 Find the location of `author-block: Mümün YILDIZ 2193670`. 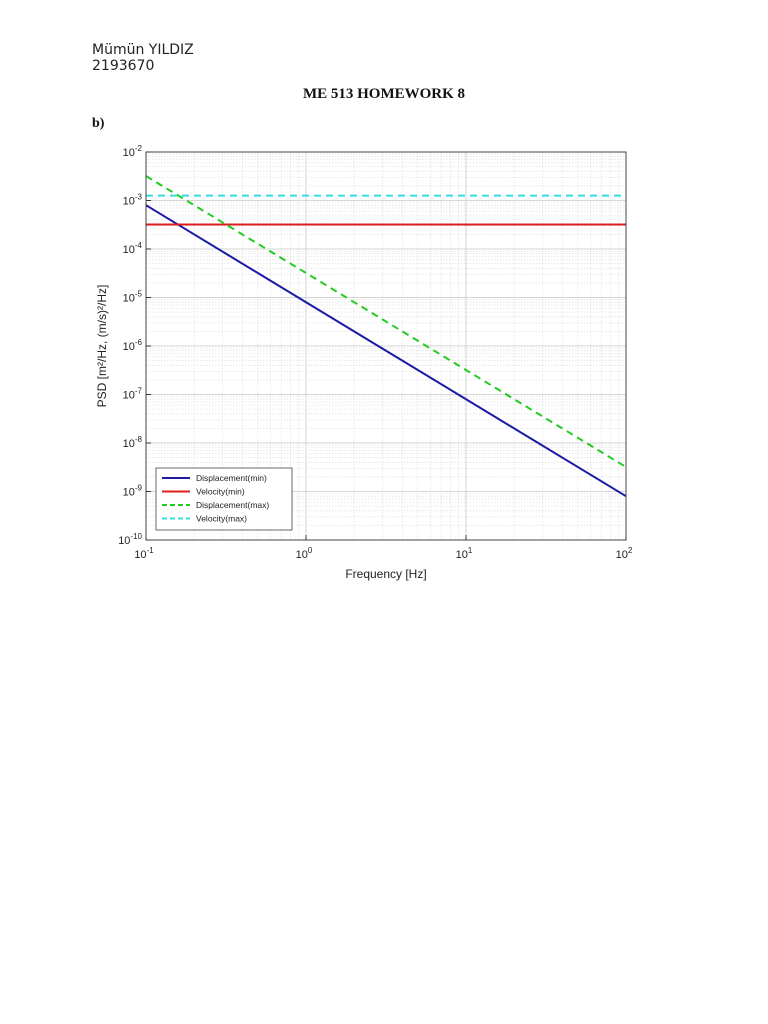

author-block: Mümün YILDIZ 2193670 is located at coordinates (143, 58).